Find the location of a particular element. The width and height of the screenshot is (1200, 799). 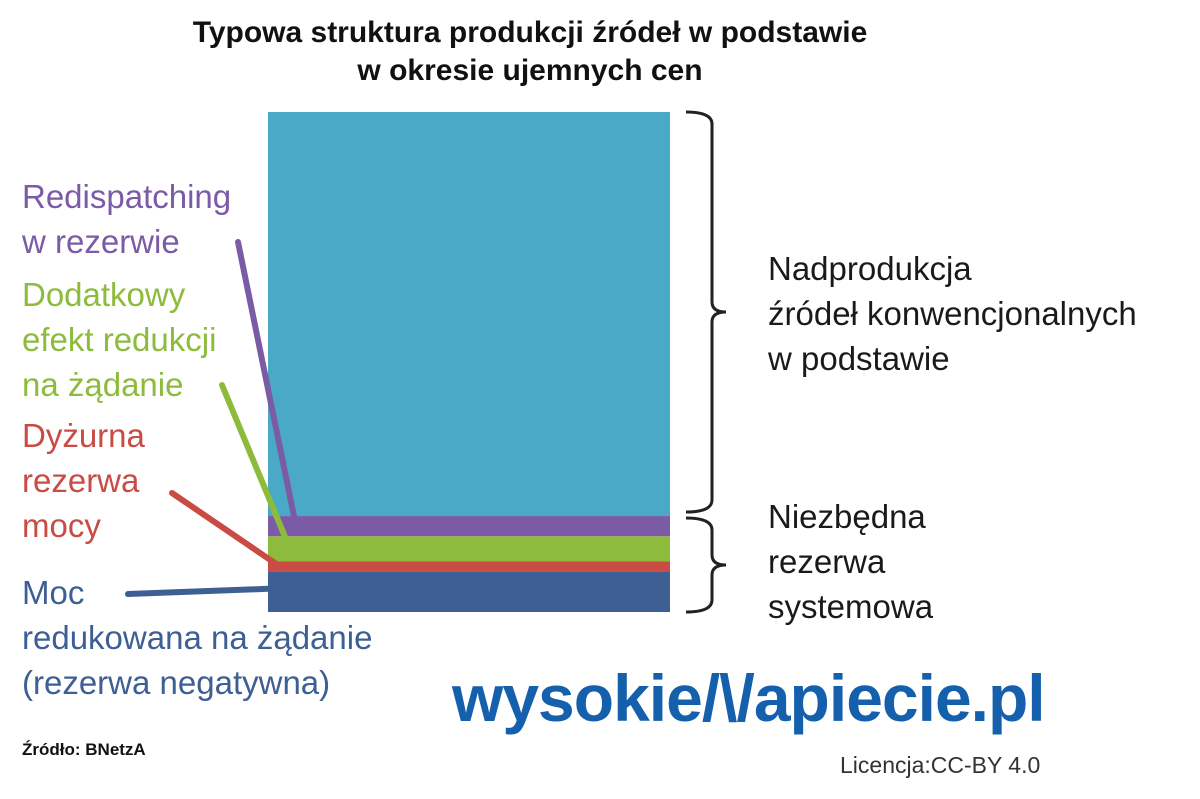

bar-segment-dyzurna is located at coordinates (469, 566).